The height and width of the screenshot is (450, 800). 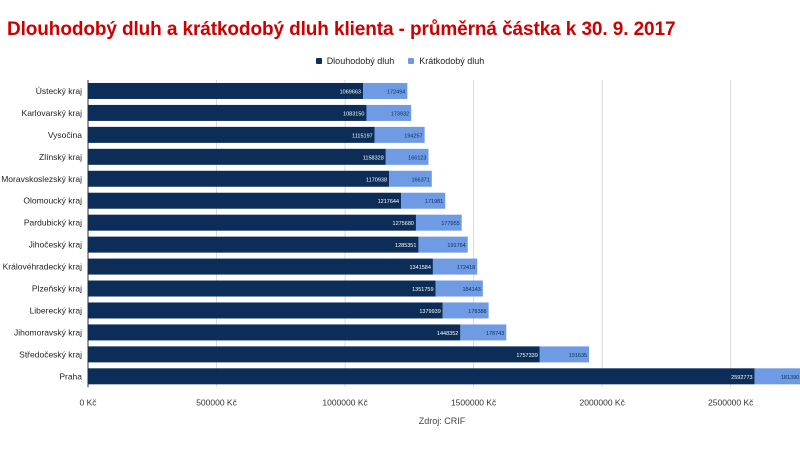 I want to click on data-label-short: 194257, so click(x=413, y=136).